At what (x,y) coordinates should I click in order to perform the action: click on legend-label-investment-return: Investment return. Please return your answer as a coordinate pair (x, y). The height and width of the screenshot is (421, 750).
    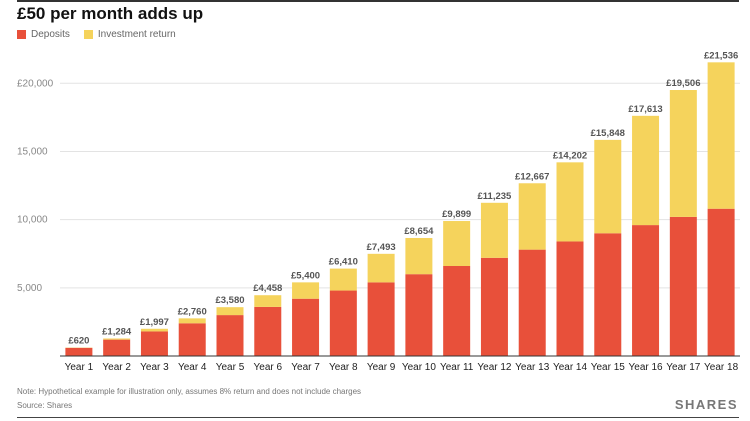
    Looking at the image, I should click on (136, 34).